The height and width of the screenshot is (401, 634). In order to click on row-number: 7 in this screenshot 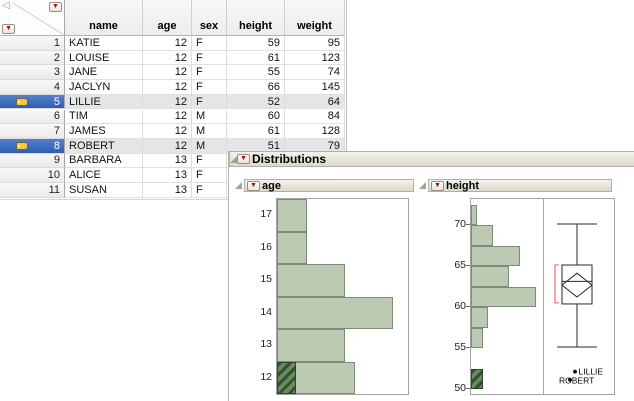, I will do `click(32, 131)`.